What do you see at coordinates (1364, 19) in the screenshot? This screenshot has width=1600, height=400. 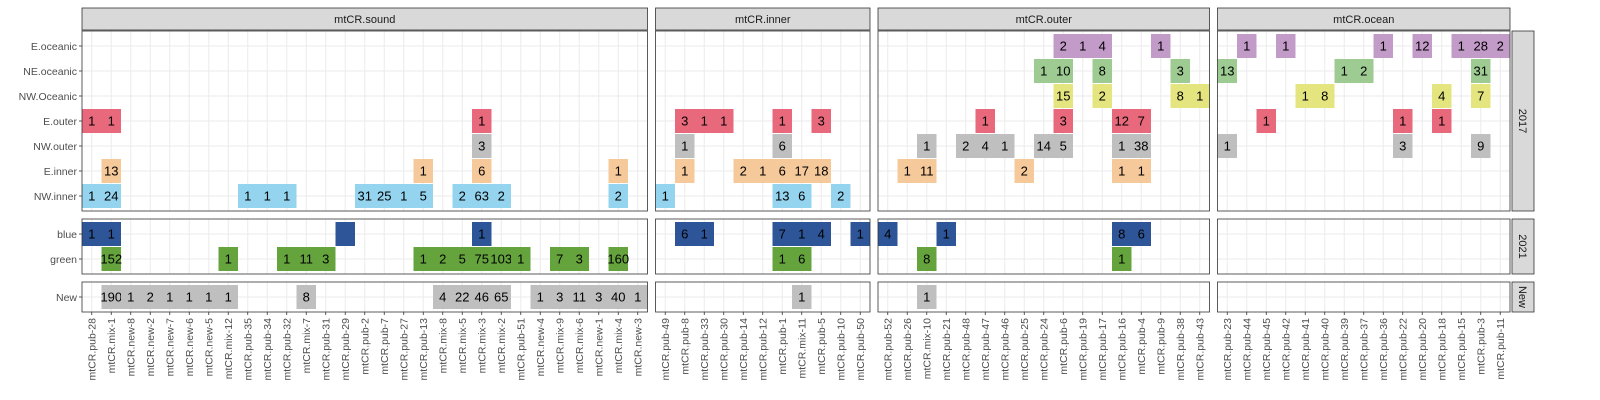 I see `facet-strip-mtCR.ocean` at bounding box center [1364, 19].